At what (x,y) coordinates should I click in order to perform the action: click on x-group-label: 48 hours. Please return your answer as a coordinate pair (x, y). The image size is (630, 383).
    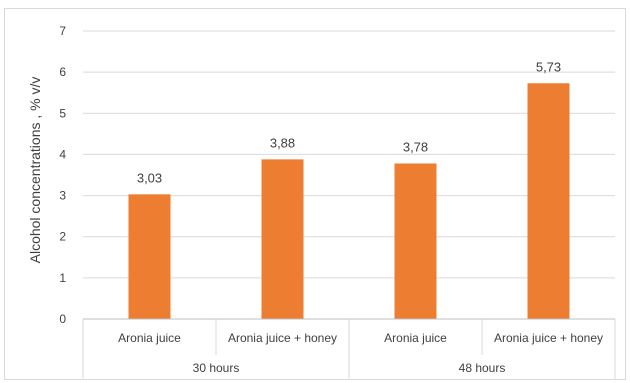
    Looking at the image, I should click on (482, 368).